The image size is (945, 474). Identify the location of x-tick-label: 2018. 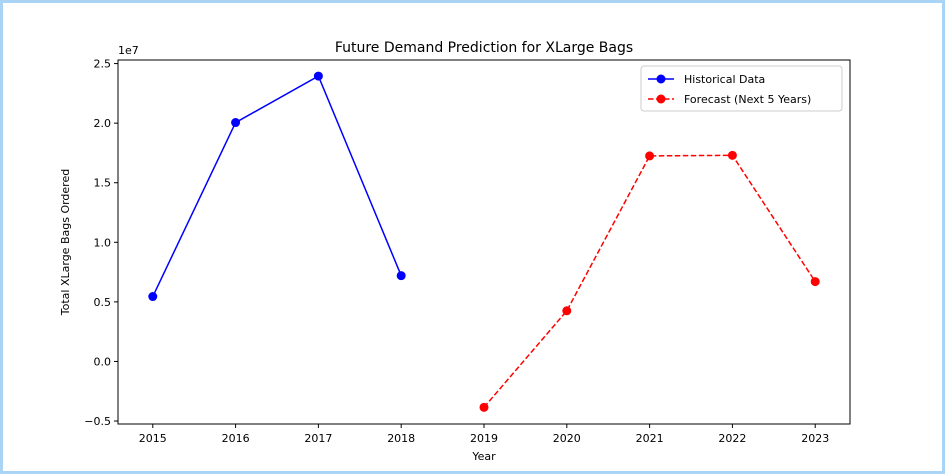
(401, 438).